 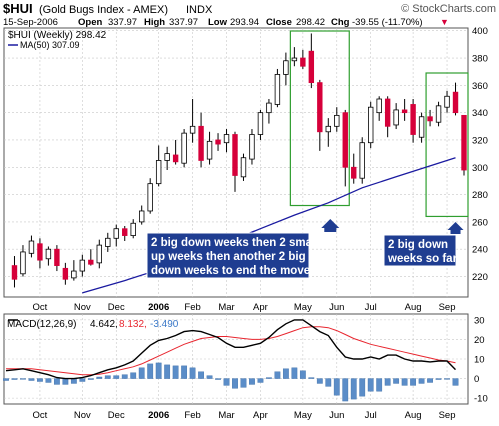 What do you see at coordinates (303, 415) in the screenshot?
I see `macd-x-tick-label: May` at bounding box center [303, 415].